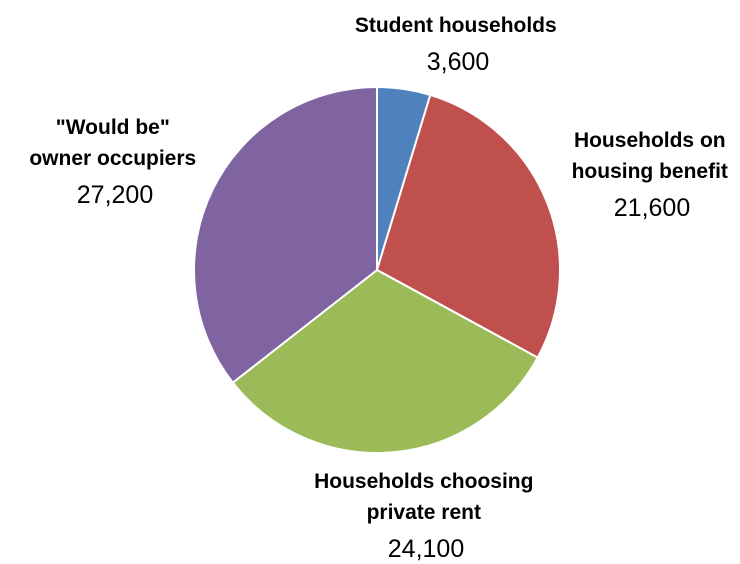  Describe the element at coordinates (114, 162) in the screenshot. I see `slice-label-would-be-owner-occupiers: "Would be" owner occupiers 27,200` at that location.